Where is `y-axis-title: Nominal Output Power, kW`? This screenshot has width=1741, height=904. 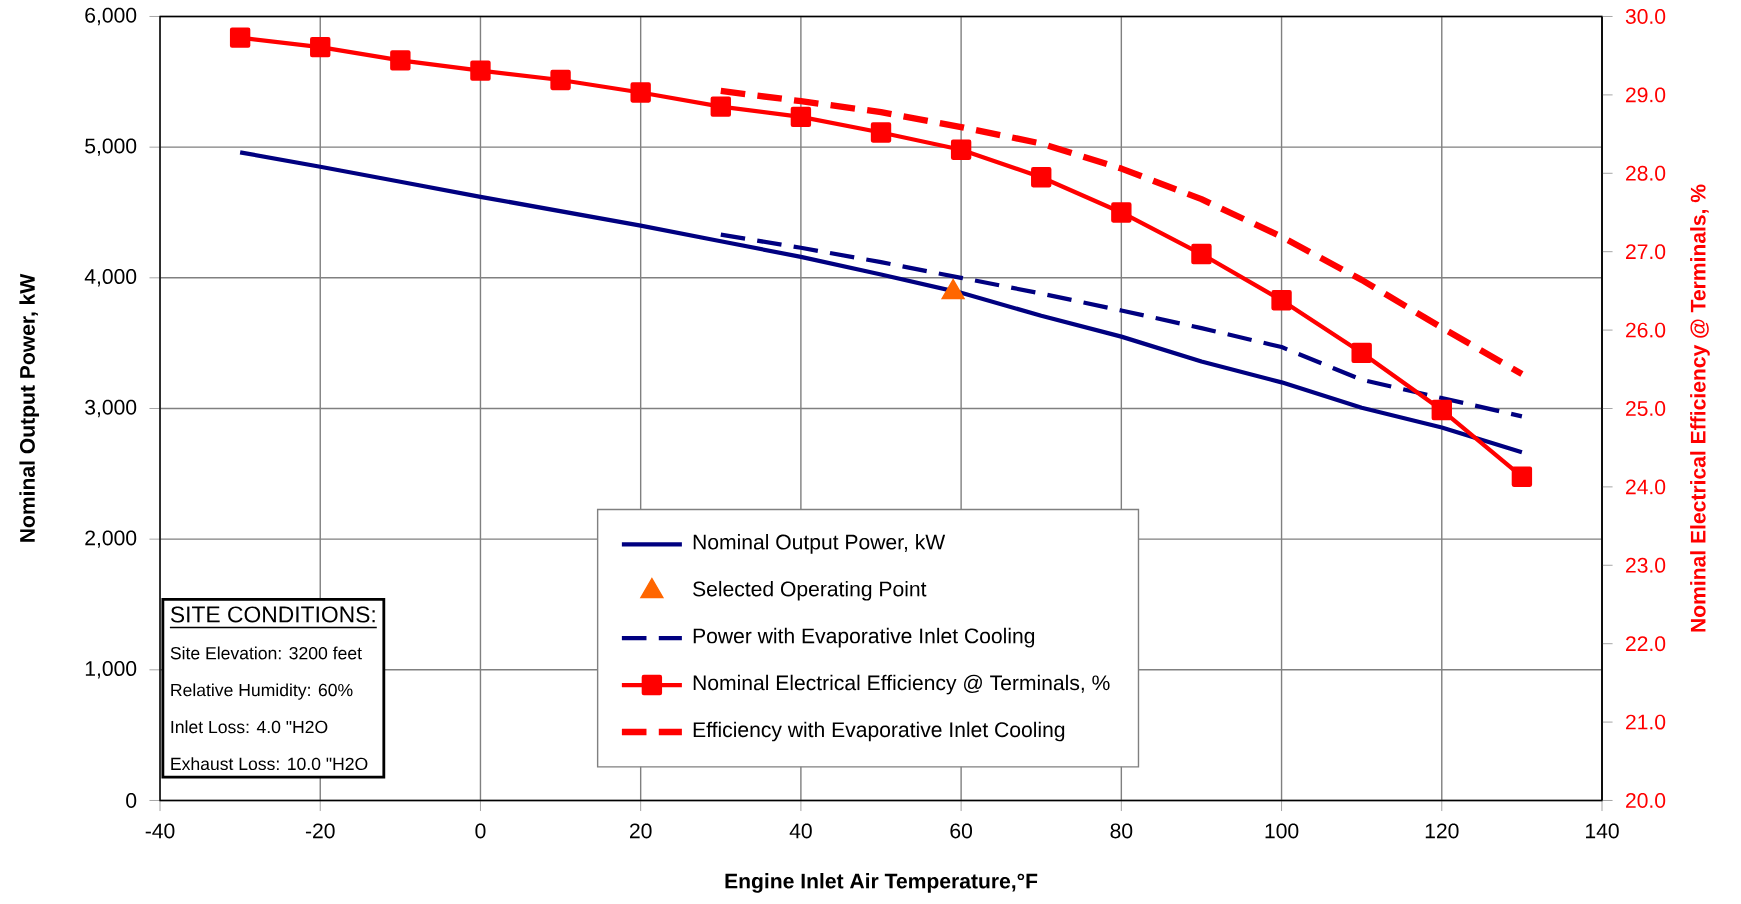 y-axis-title: Nominal Output Power, kW is located at coordinates (29, 407).